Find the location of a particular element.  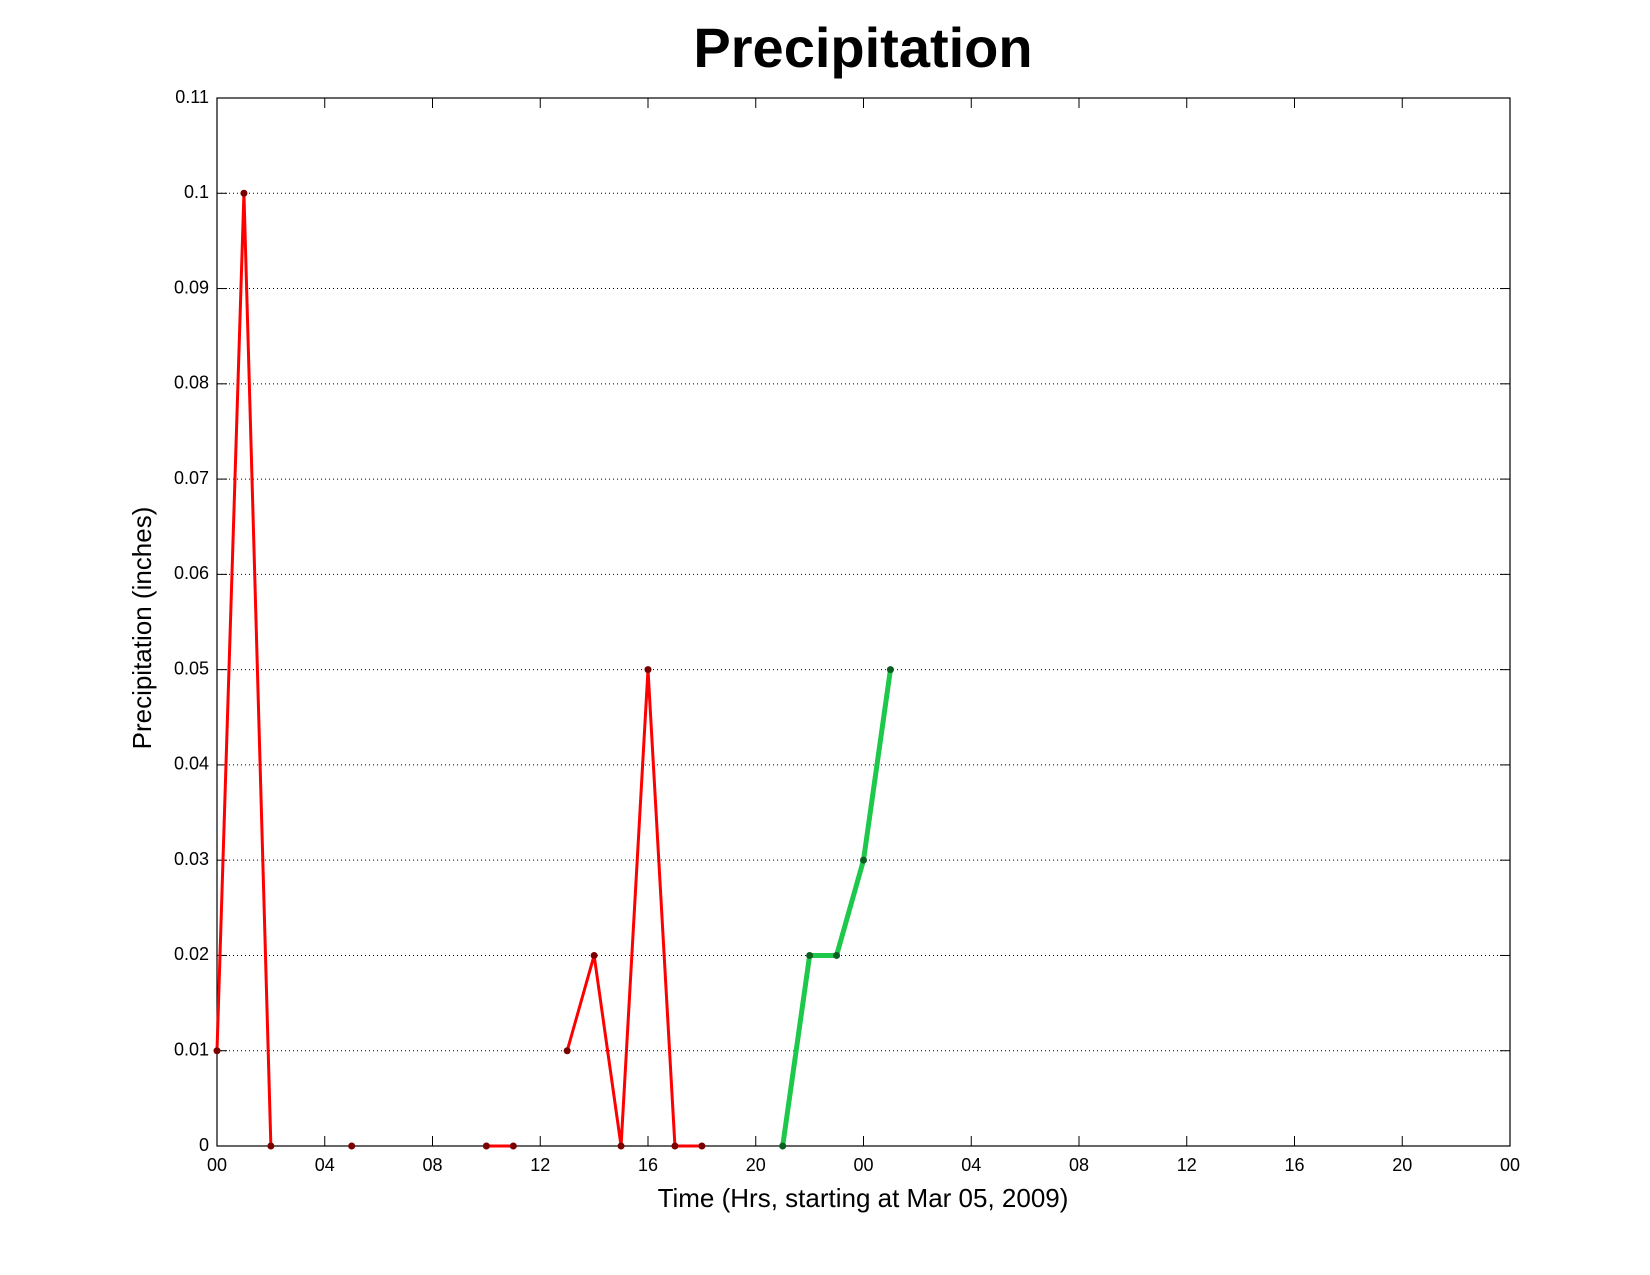

y-tick-label: 0.02 is located at coordinates (191, 954).